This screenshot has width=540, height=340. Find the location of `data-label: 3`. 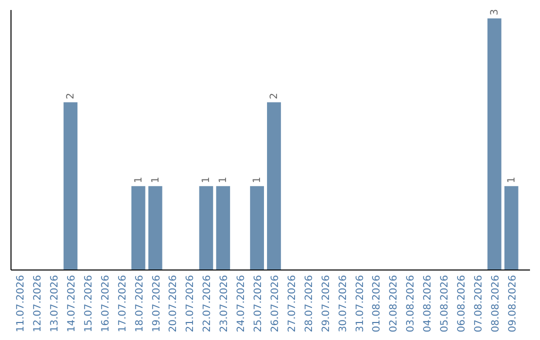

data-label: 3 is located at coordinates (494, 12).